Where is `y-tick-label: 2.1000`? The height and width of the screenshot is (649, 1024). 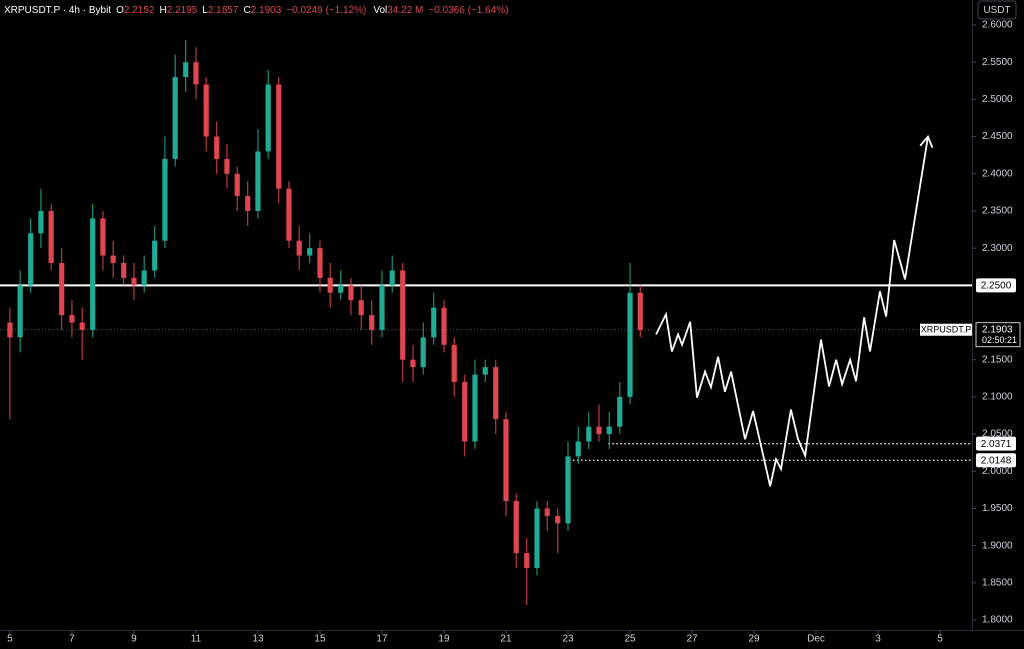
y-tick-label: 2.1000 is located at coordinates (997, 397).